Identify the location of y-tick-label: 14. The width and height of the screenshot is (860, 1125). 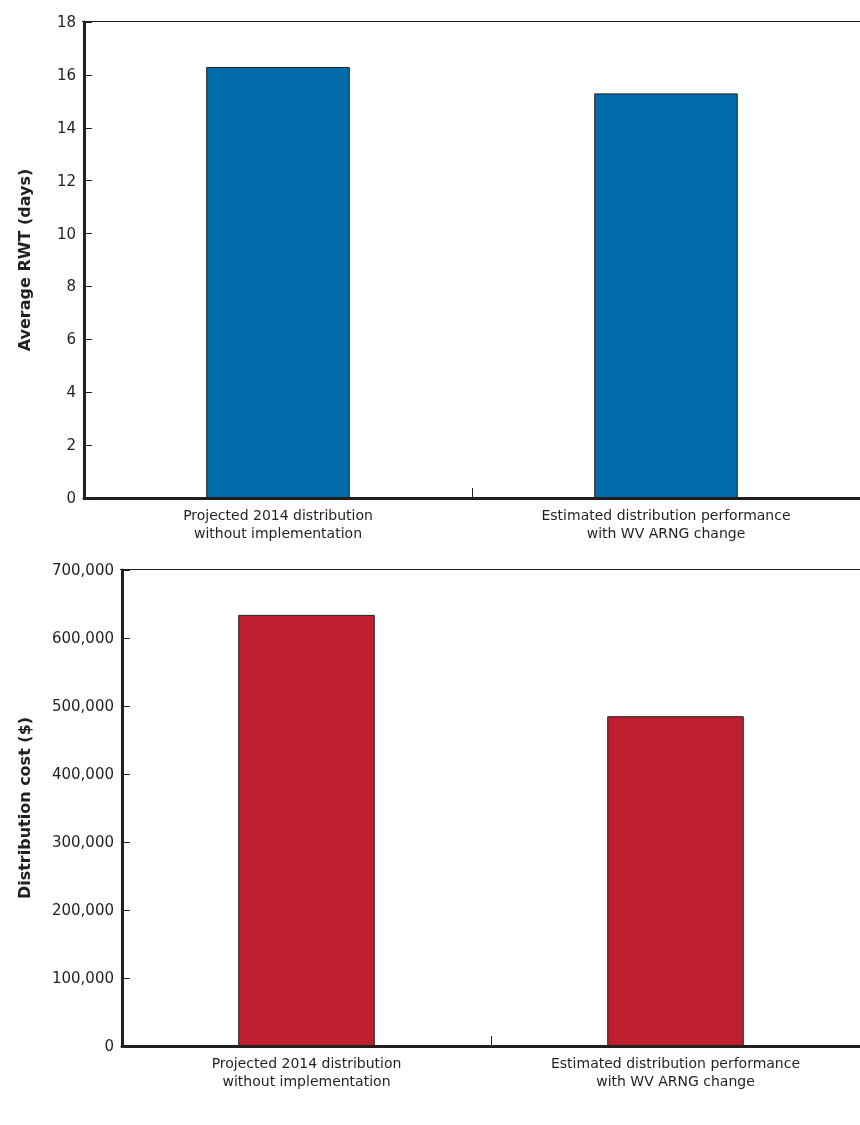
(66, 127).